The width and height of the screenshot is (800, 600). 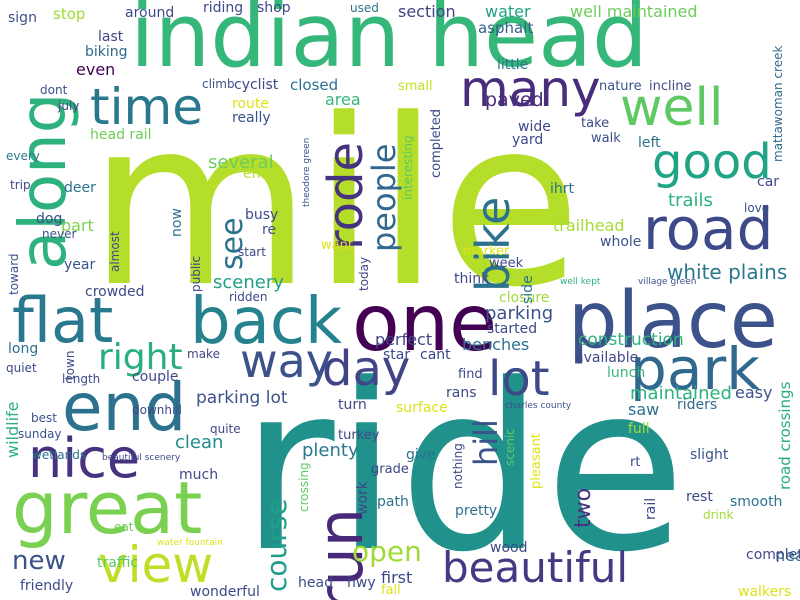 What do you see at coordinates (203, 354) in the screenshot?
I see `word-make: make` at bounding box center [203, 354].